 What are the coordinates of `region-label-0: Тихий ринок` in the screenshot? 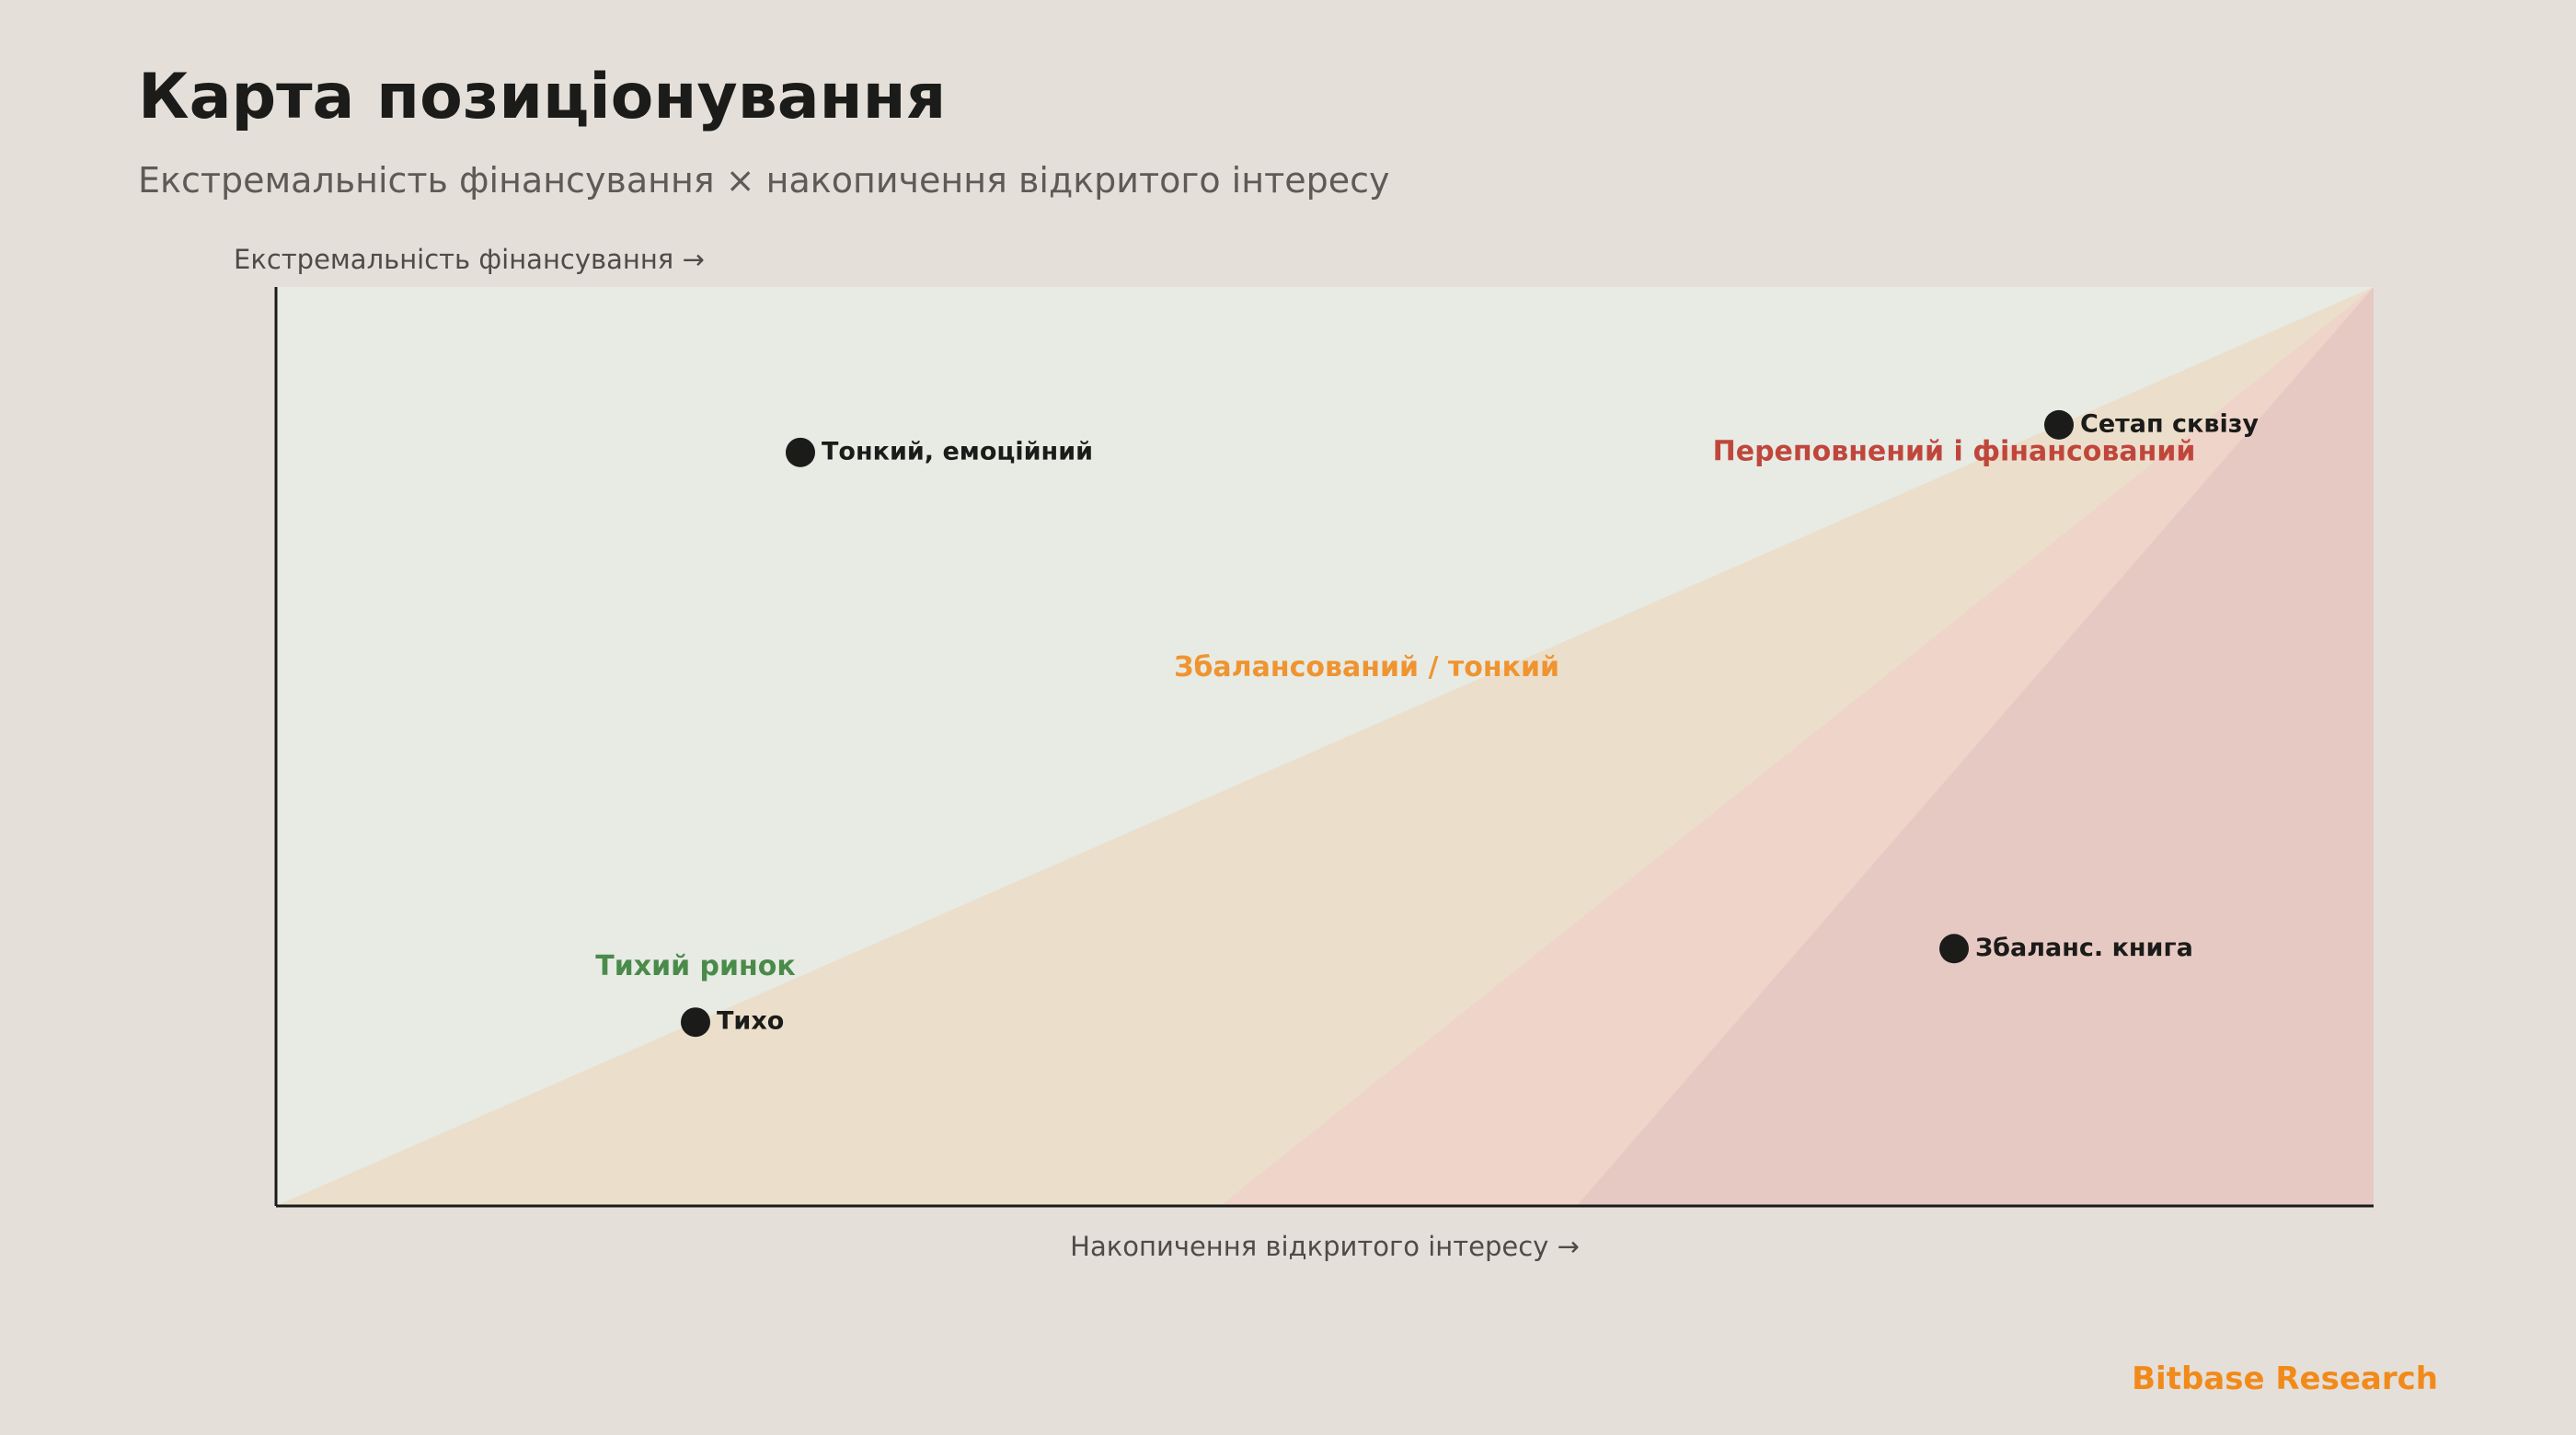 It's located at (695, 966).